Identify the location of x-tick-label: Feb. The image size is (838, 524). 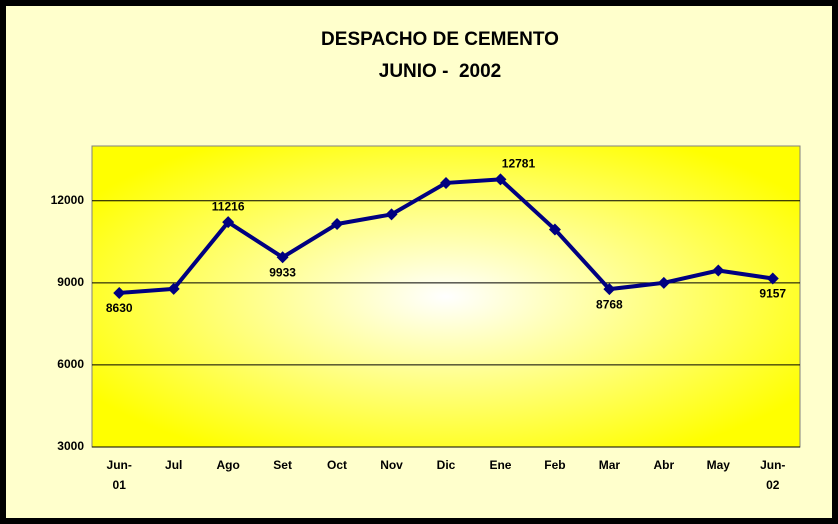
(555, 465).